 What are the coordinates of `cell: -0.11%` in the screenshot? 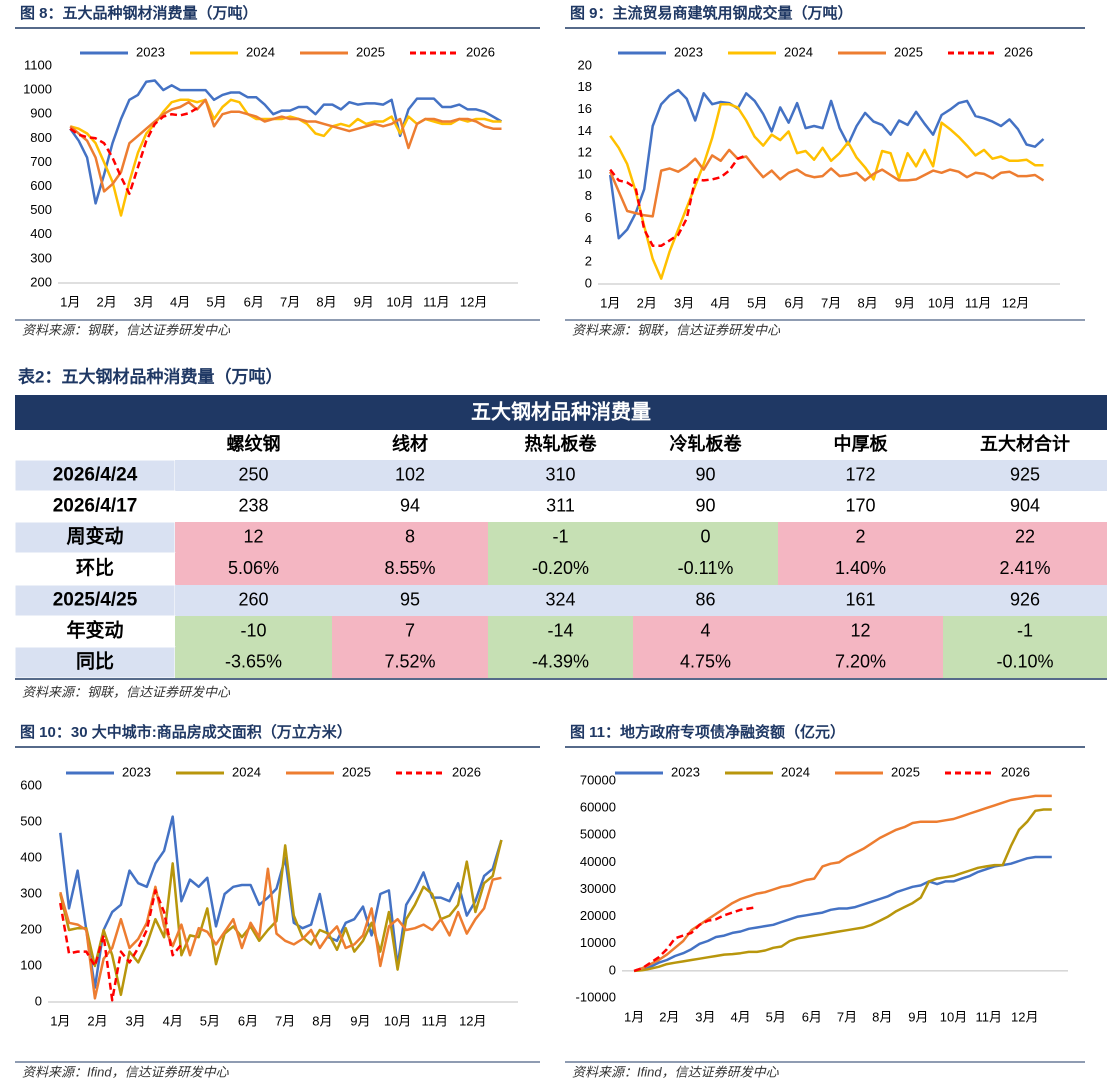 It's located at (706, 568).